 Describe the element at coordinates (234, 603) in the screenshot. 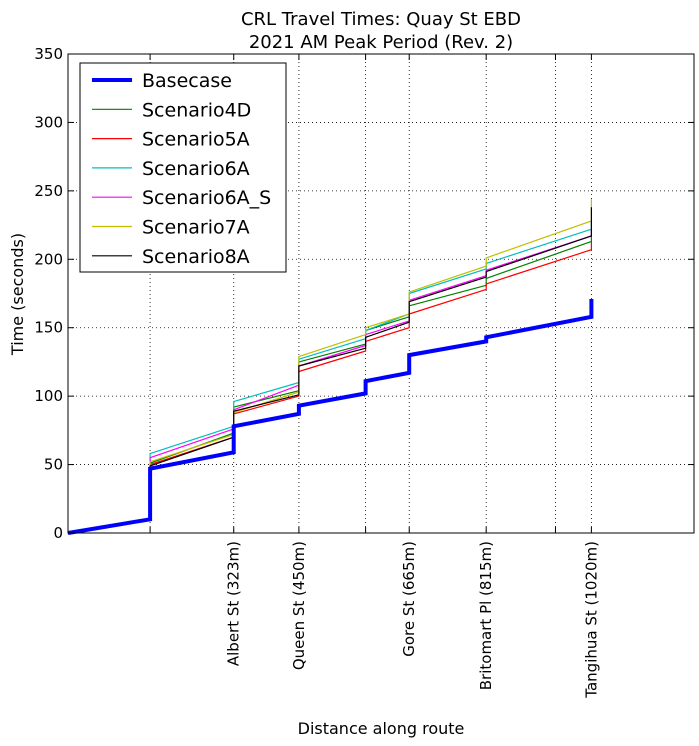

I see `x-tick-label: Albert St (323m)` at that location.